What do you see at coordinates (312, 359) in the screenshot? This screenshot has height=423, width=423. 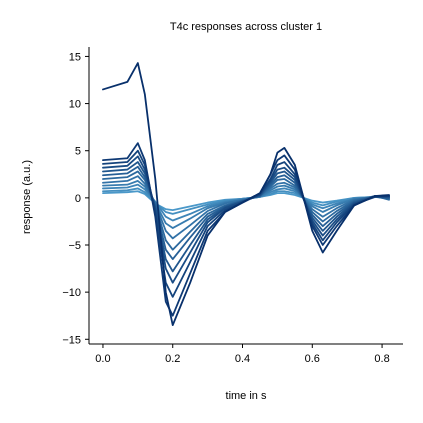 I see `x-tick-label: 0.6` at bounding box center [312, 359].